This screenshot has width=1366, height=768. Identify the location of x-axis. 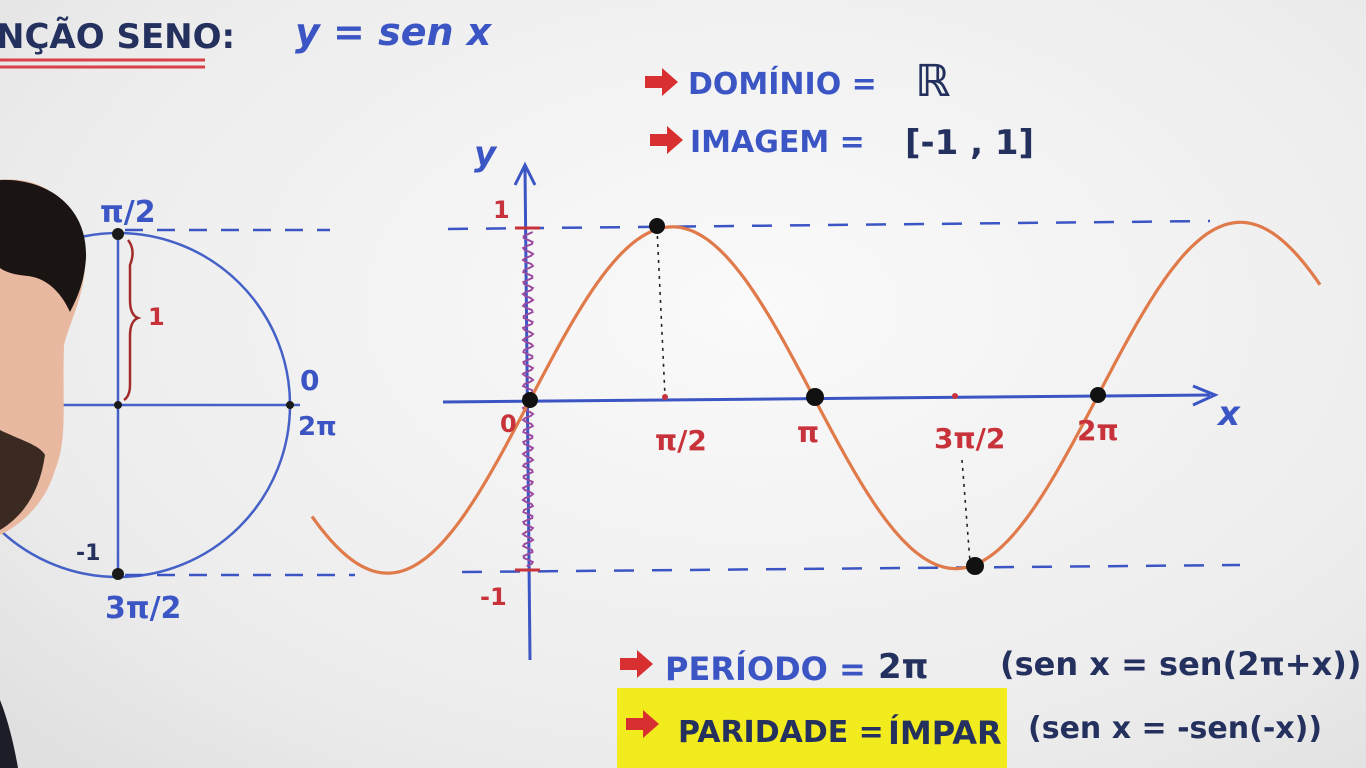
(826, 398).